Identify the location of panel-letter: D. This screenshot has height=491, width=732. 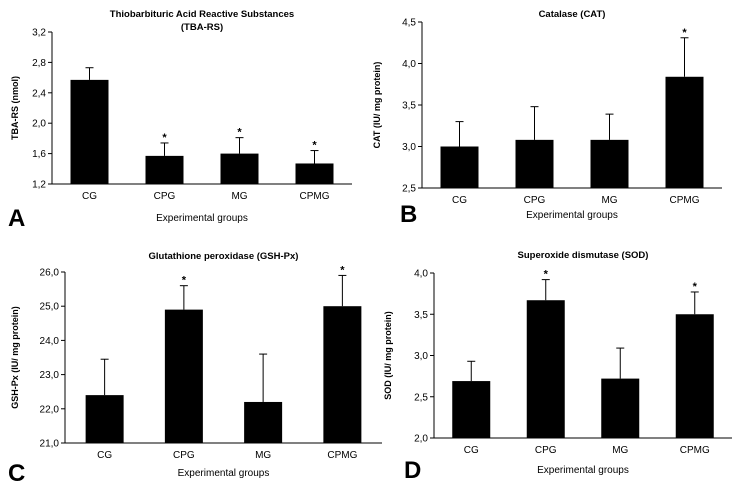
(412, 470).